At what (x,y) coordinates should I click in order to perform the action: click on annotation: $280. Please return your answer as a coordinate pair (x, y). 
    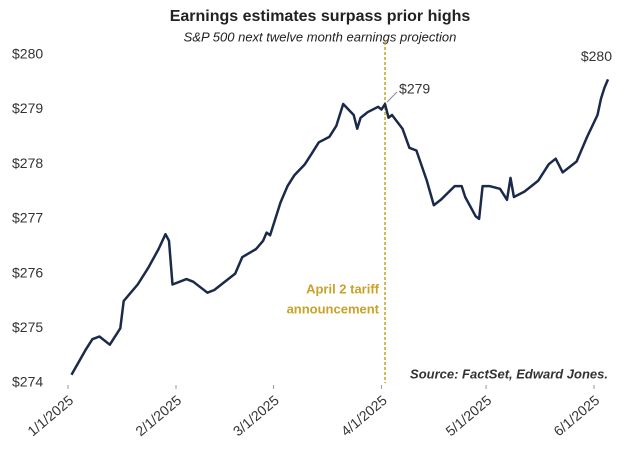
    Looking at the image, I should click on (596, 56).